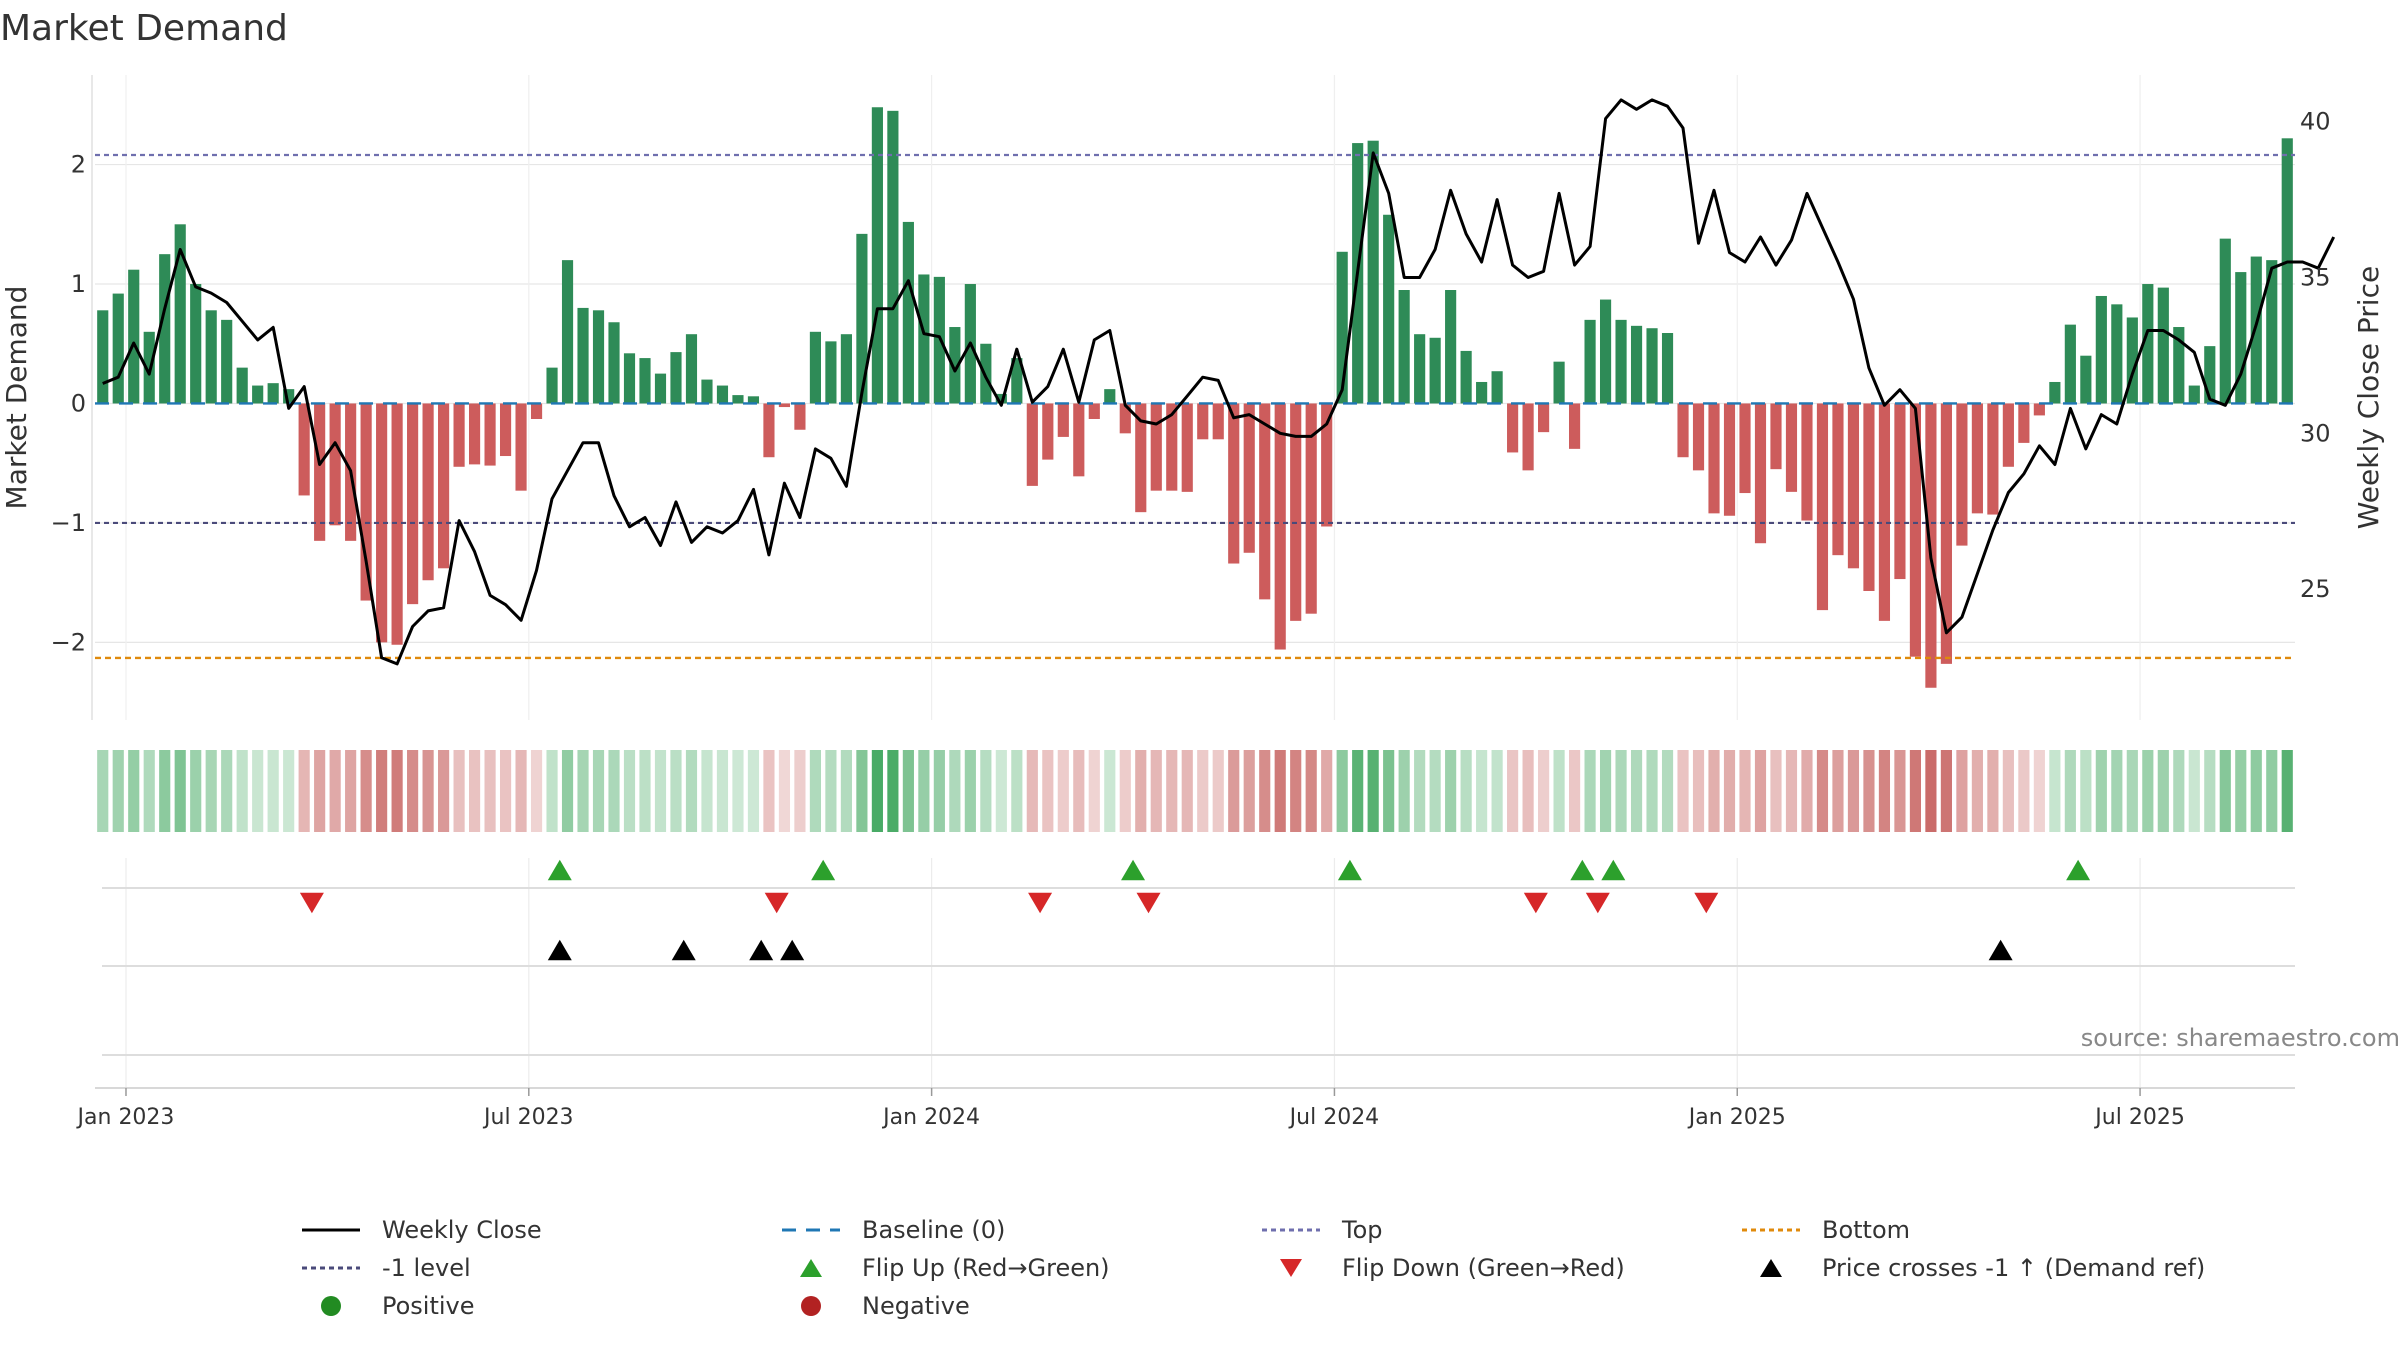  What do you see at coordinates (331, 1268) in the screenshot?
I see `legend-swatch-minus-one` at bounding box center [331, 1268].